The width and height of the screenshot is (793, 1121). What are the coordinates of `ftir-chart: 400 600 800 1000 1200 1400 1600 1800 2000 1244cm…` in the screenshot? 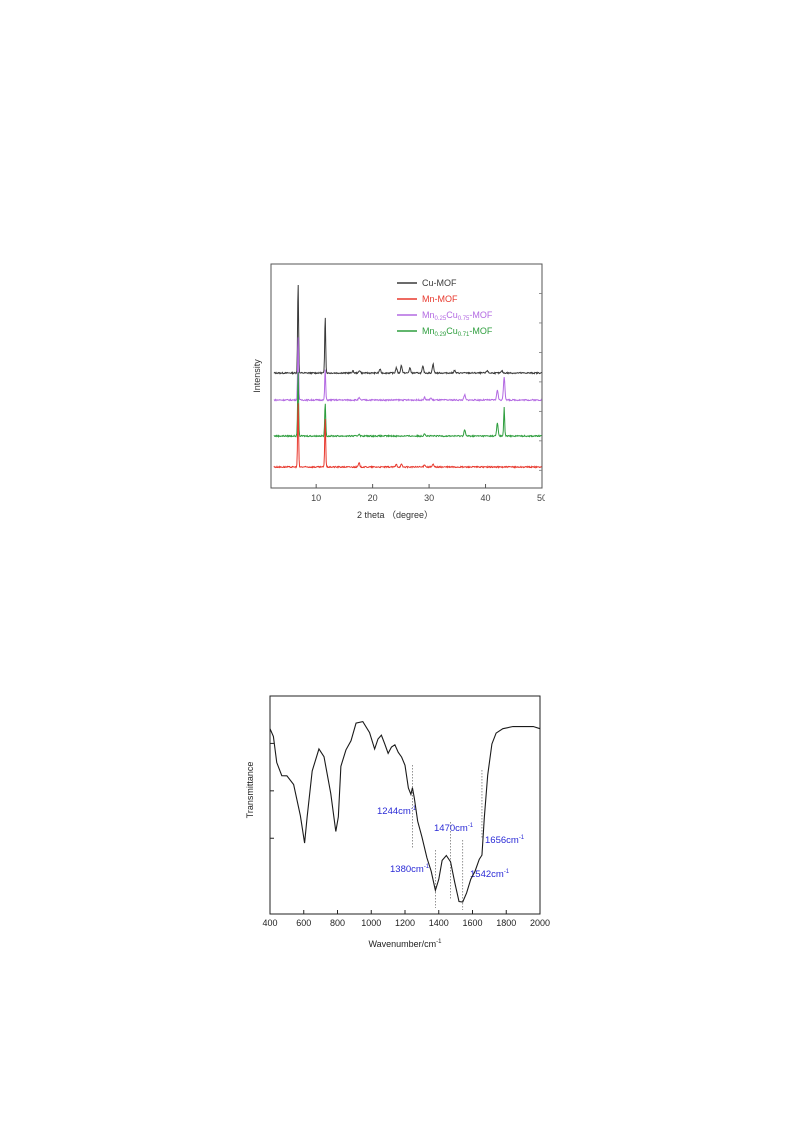 It's located at (397, 822).